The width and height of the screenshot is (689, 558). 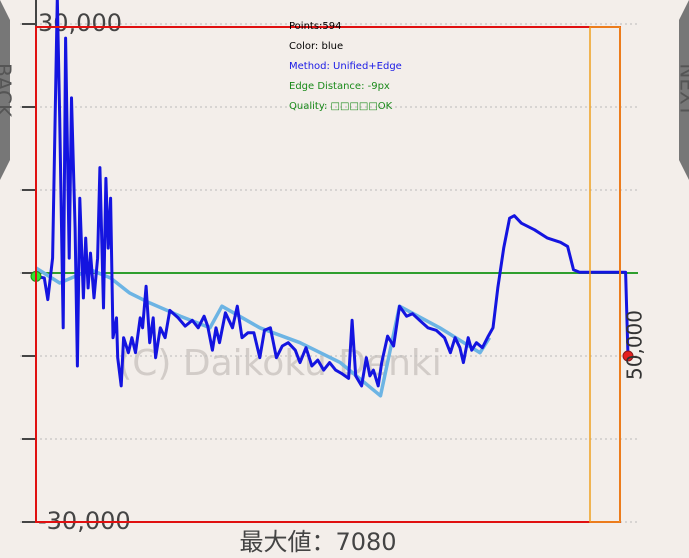 I want to click on next-tab: NEXT, so click(x=682, y=90).